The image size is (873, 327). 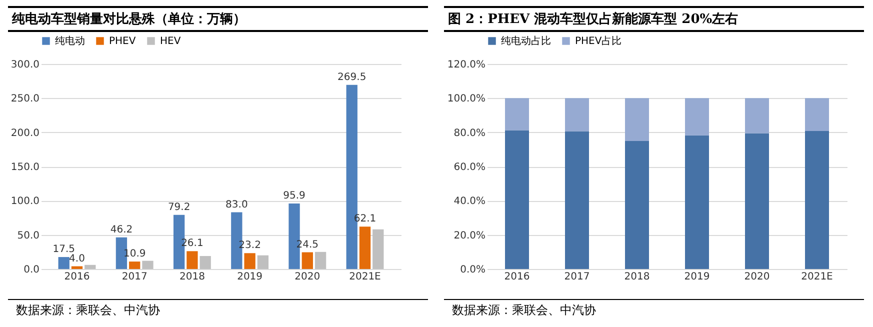 I want to click on data-label: 83.0, so click(x=237, y=204).